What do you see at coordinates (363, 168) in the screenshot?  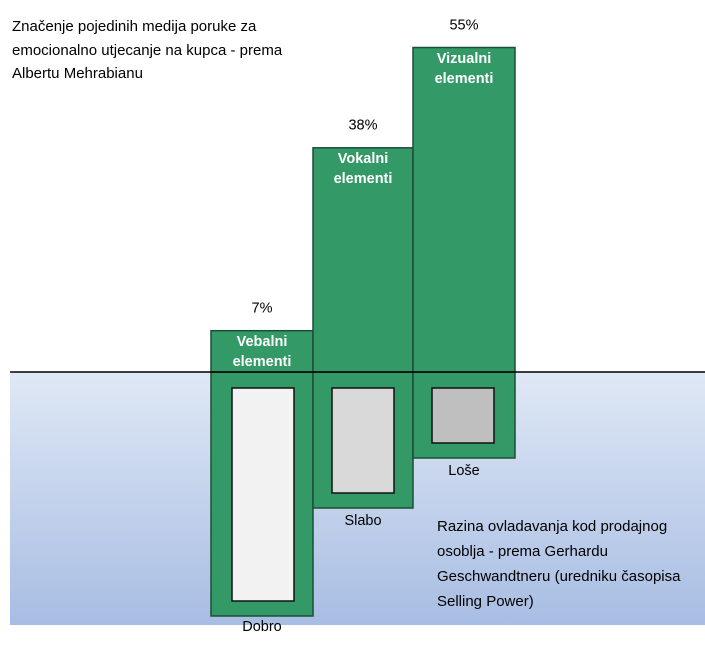 I see `category-label: Vokalni elementi` at bounding box center [363, 168].